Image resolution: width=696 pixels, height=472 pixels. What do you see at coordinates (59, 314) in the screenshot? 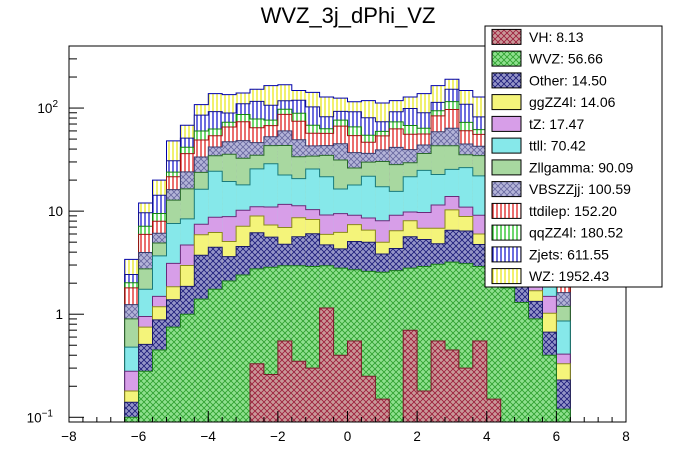
I see `y-tick-label: 1` at bounding box center [59, 314].